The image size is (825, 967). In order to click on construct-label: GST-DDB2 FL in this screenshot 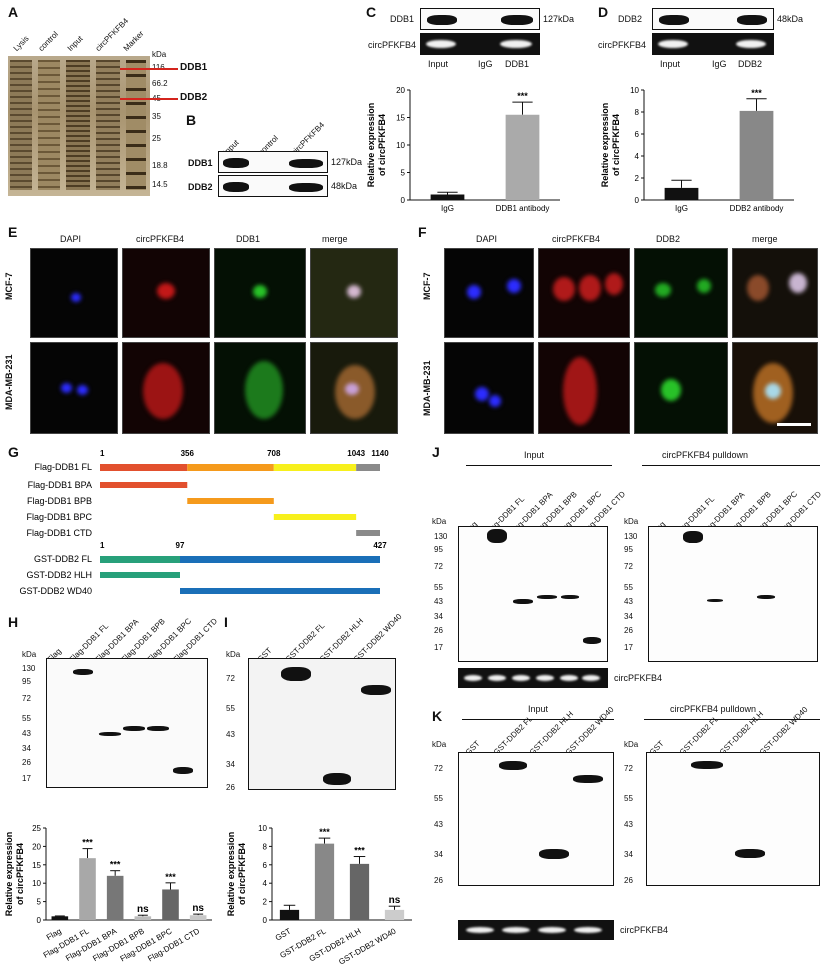, I will do `click(63, 559)`.